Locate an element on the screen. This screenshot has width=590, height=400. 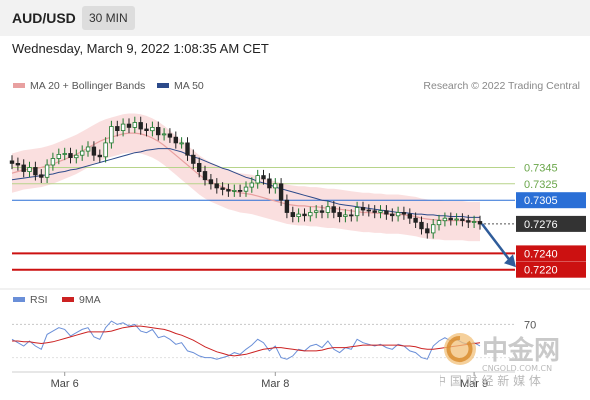
watermark-domain: CNGOLD.COM.CN is located at coordinates (517, 368).